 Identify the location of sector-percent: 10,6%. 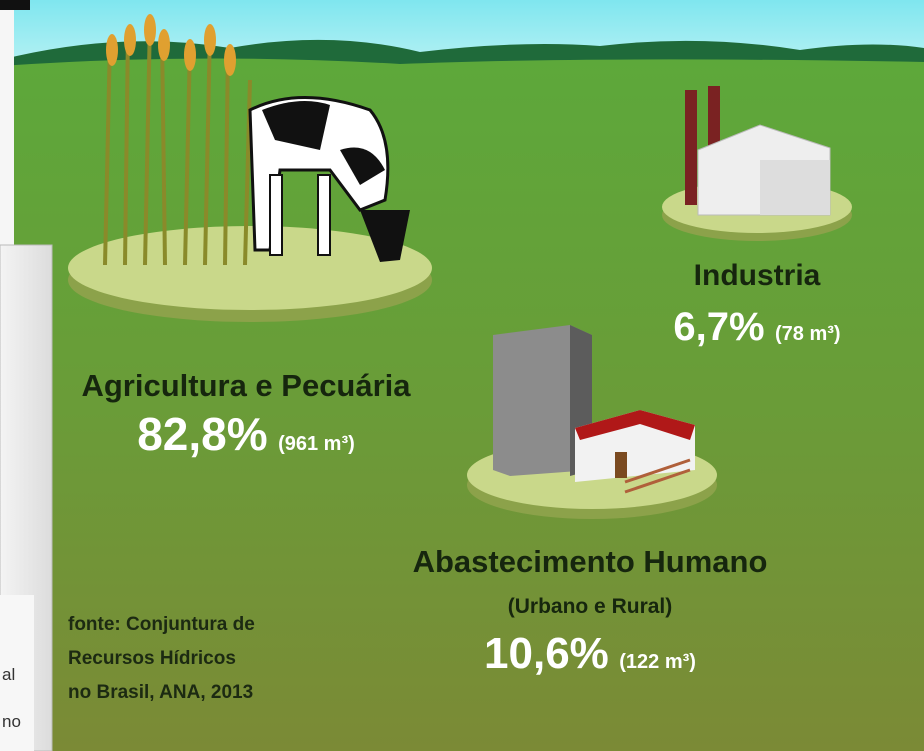
(546, 653).